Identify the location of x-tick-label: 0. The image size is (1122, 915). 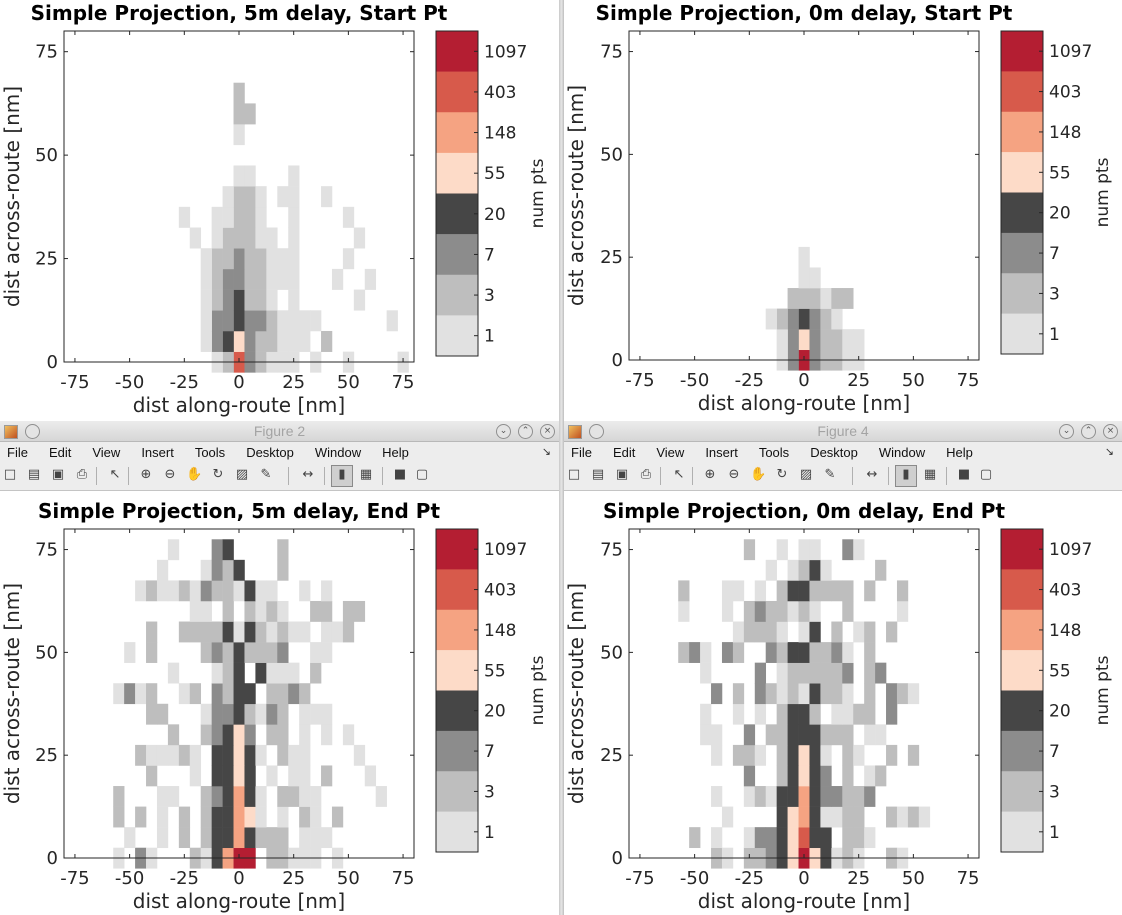
(238, 382).